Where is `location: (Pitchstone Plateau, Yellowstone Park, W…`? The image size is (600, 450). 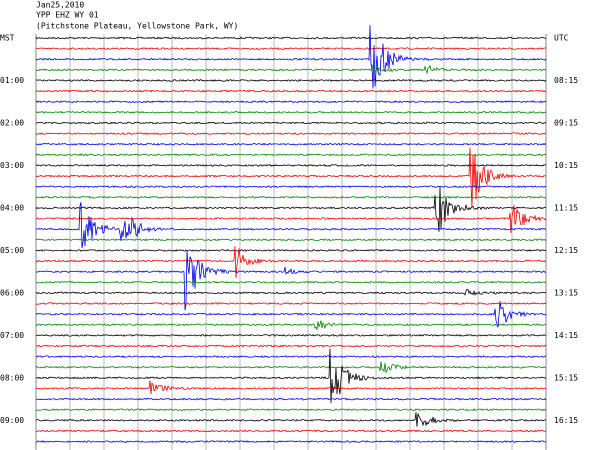
location: (Pitchstone Plateau, Yellowstone Park, W… is located at coordinates (137, 26).